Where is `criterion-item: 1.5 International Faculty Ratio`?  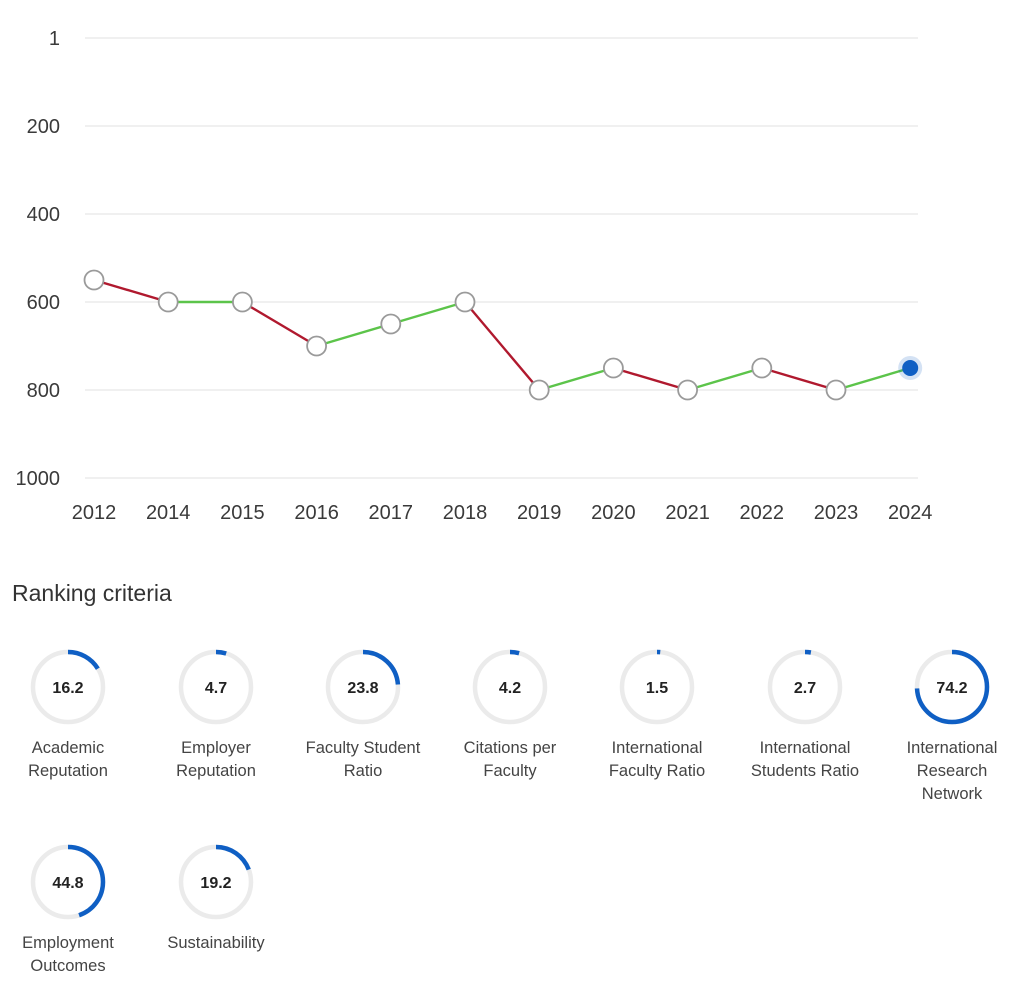
criterion-item: 1.5 International Faculty Ratio is located at coordinates (657, 714).